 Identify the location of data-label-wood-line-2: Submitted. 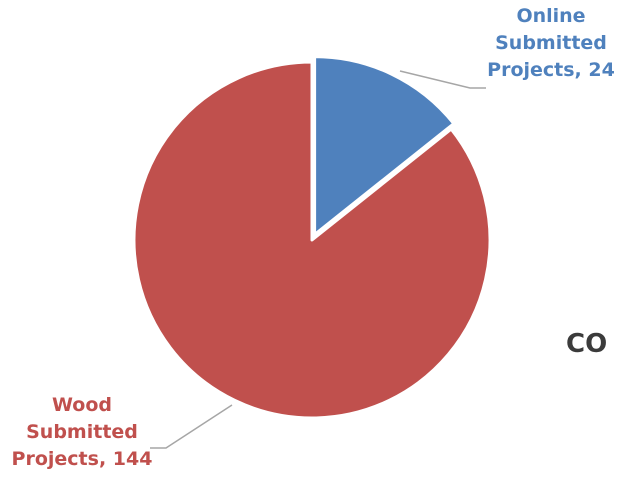
(82, 432).